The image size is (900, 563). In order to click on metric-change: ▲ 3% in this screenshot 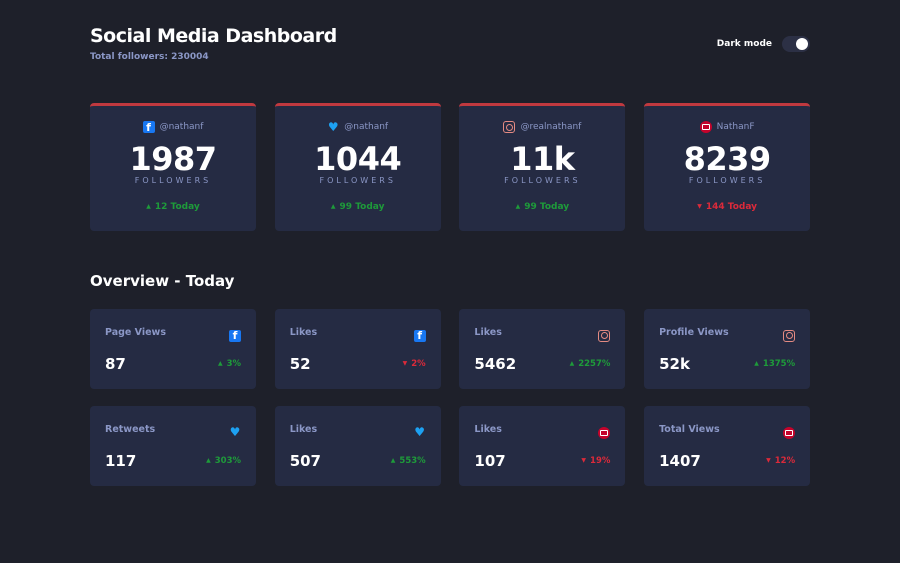, I will do `click(229, 364)`.